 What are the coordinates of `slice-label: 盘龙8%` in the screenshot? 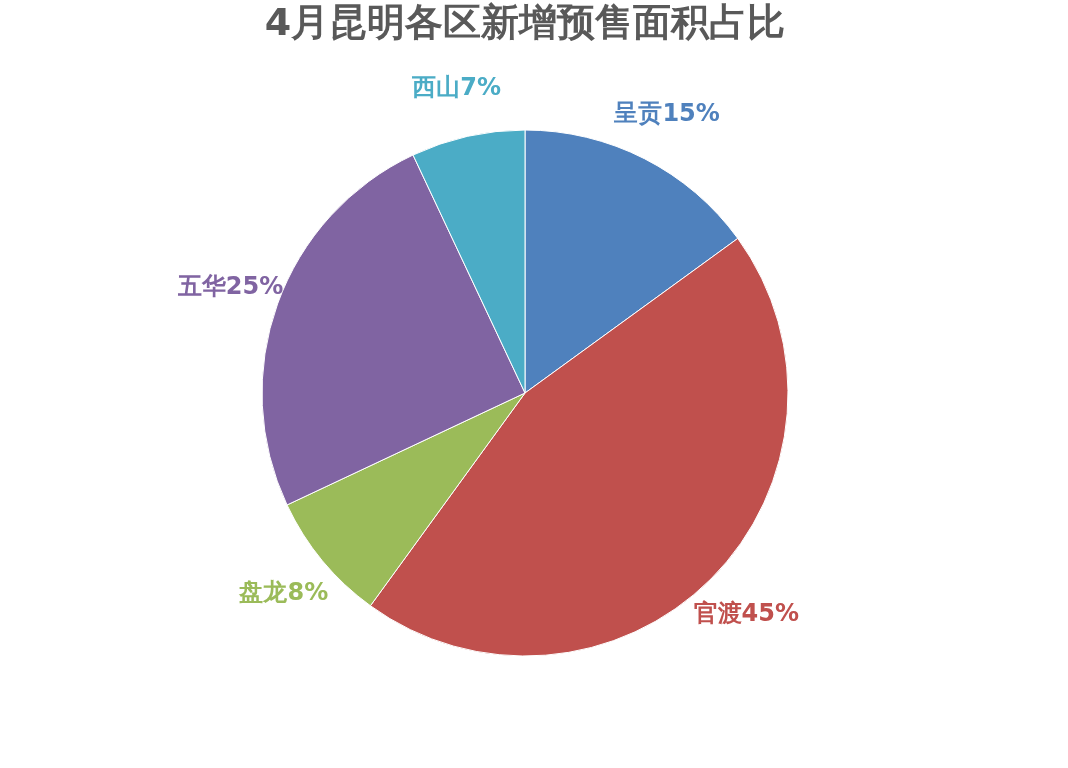 It's located at (283, 591).